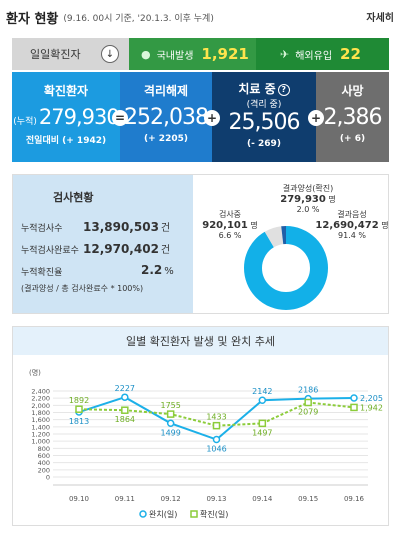 This screenshot has width=402, height=535. I want to click on y-tick-label: 1,600, so click(40, 420).